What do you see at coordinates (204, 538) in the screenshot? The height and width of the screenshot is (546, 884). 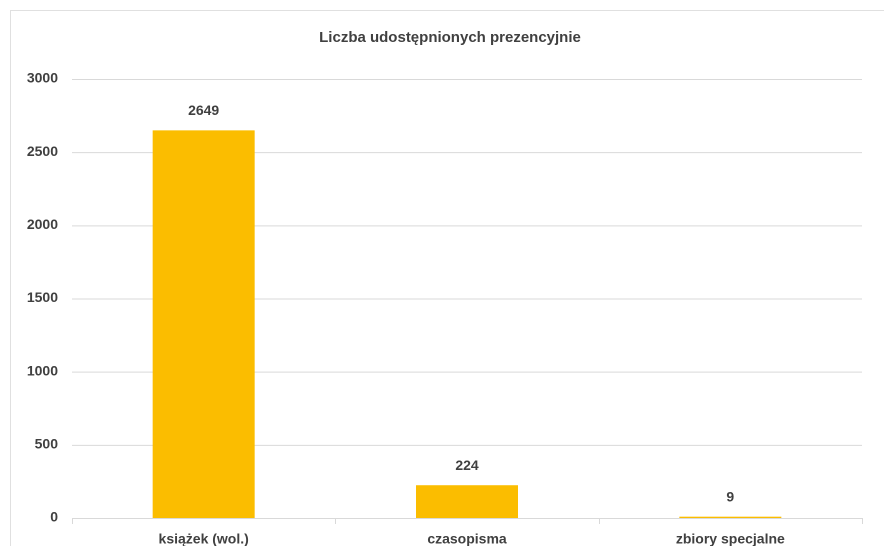 I see `x-tick-label: książek (wol.)` at bounding box center [204, 538].